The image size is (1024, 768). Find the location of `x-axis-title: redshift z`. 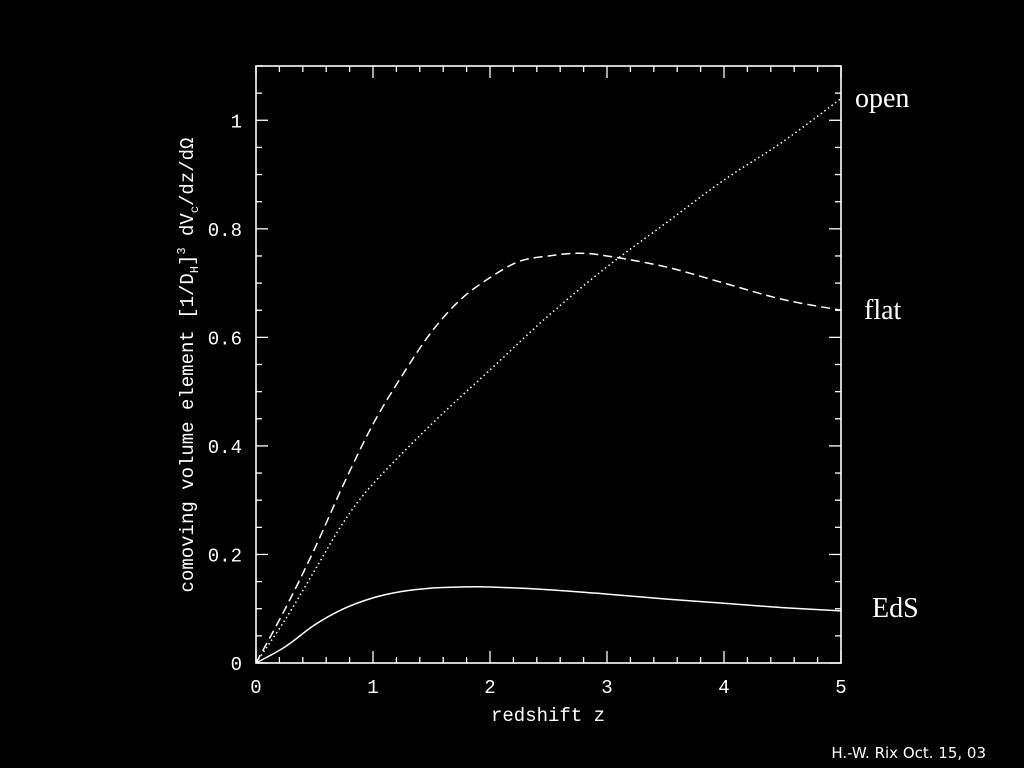

x-axis-title: redshift z is located at coordinates (548, 716).